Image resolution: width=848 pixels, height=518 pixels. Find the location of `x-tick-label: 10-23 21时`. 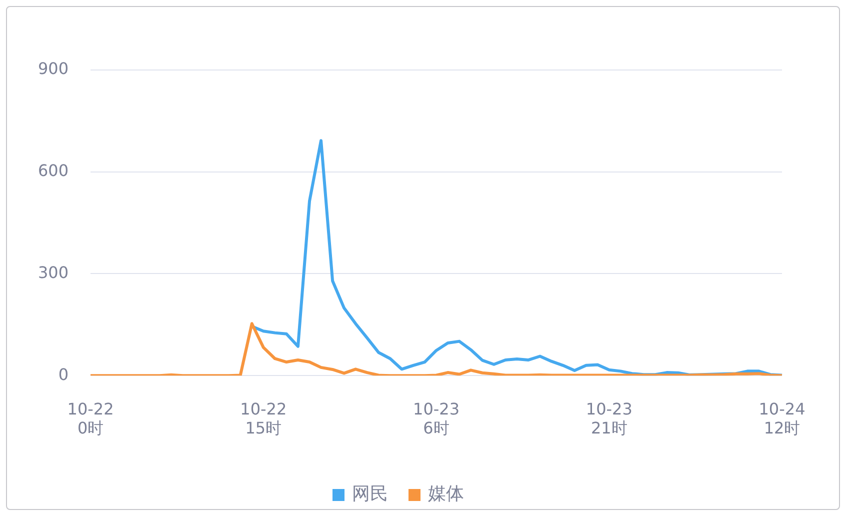

x-tick-label: 10-23 21时 is located at coordinates (609, 418).